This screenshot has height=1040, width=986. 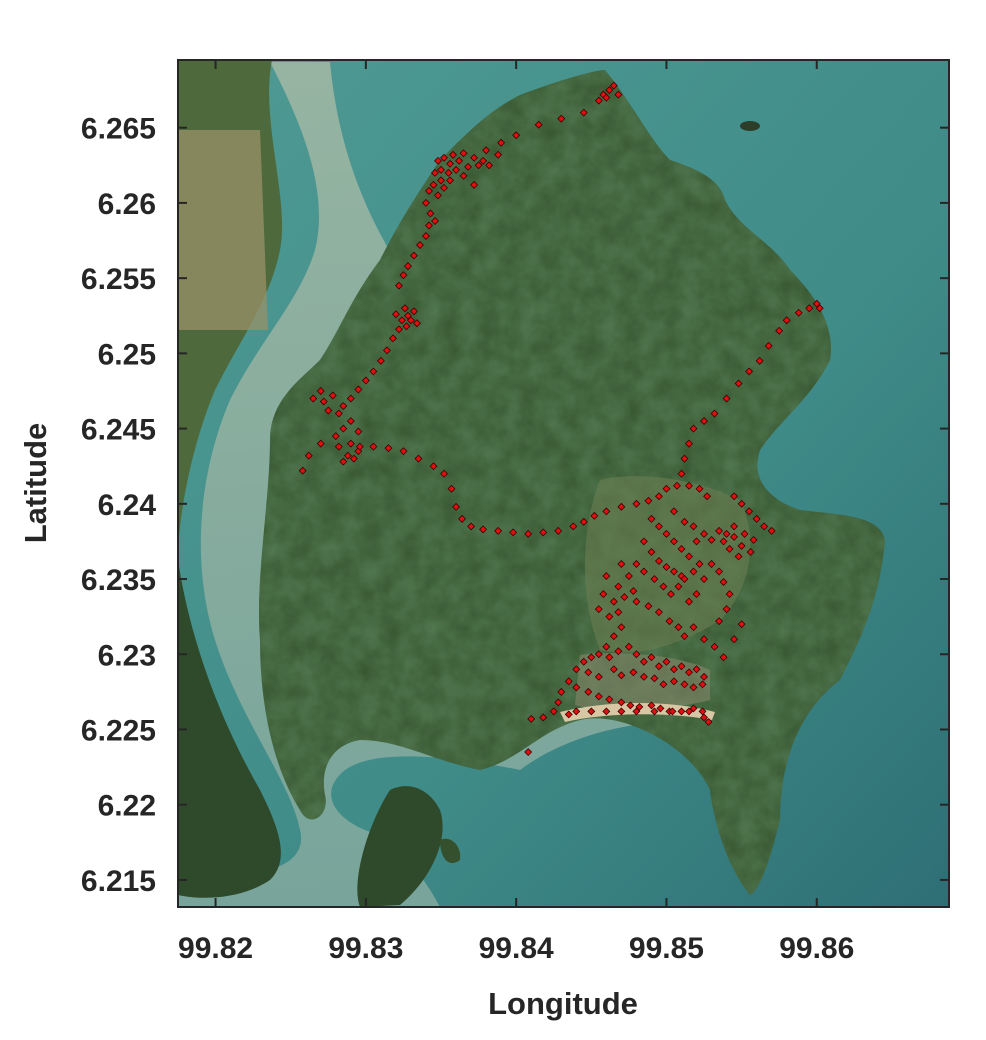 What do you see at coordinates (118, 279) in the screenshot?
I see `y-tick-label: 6.255` at bounding box center [118, 279].